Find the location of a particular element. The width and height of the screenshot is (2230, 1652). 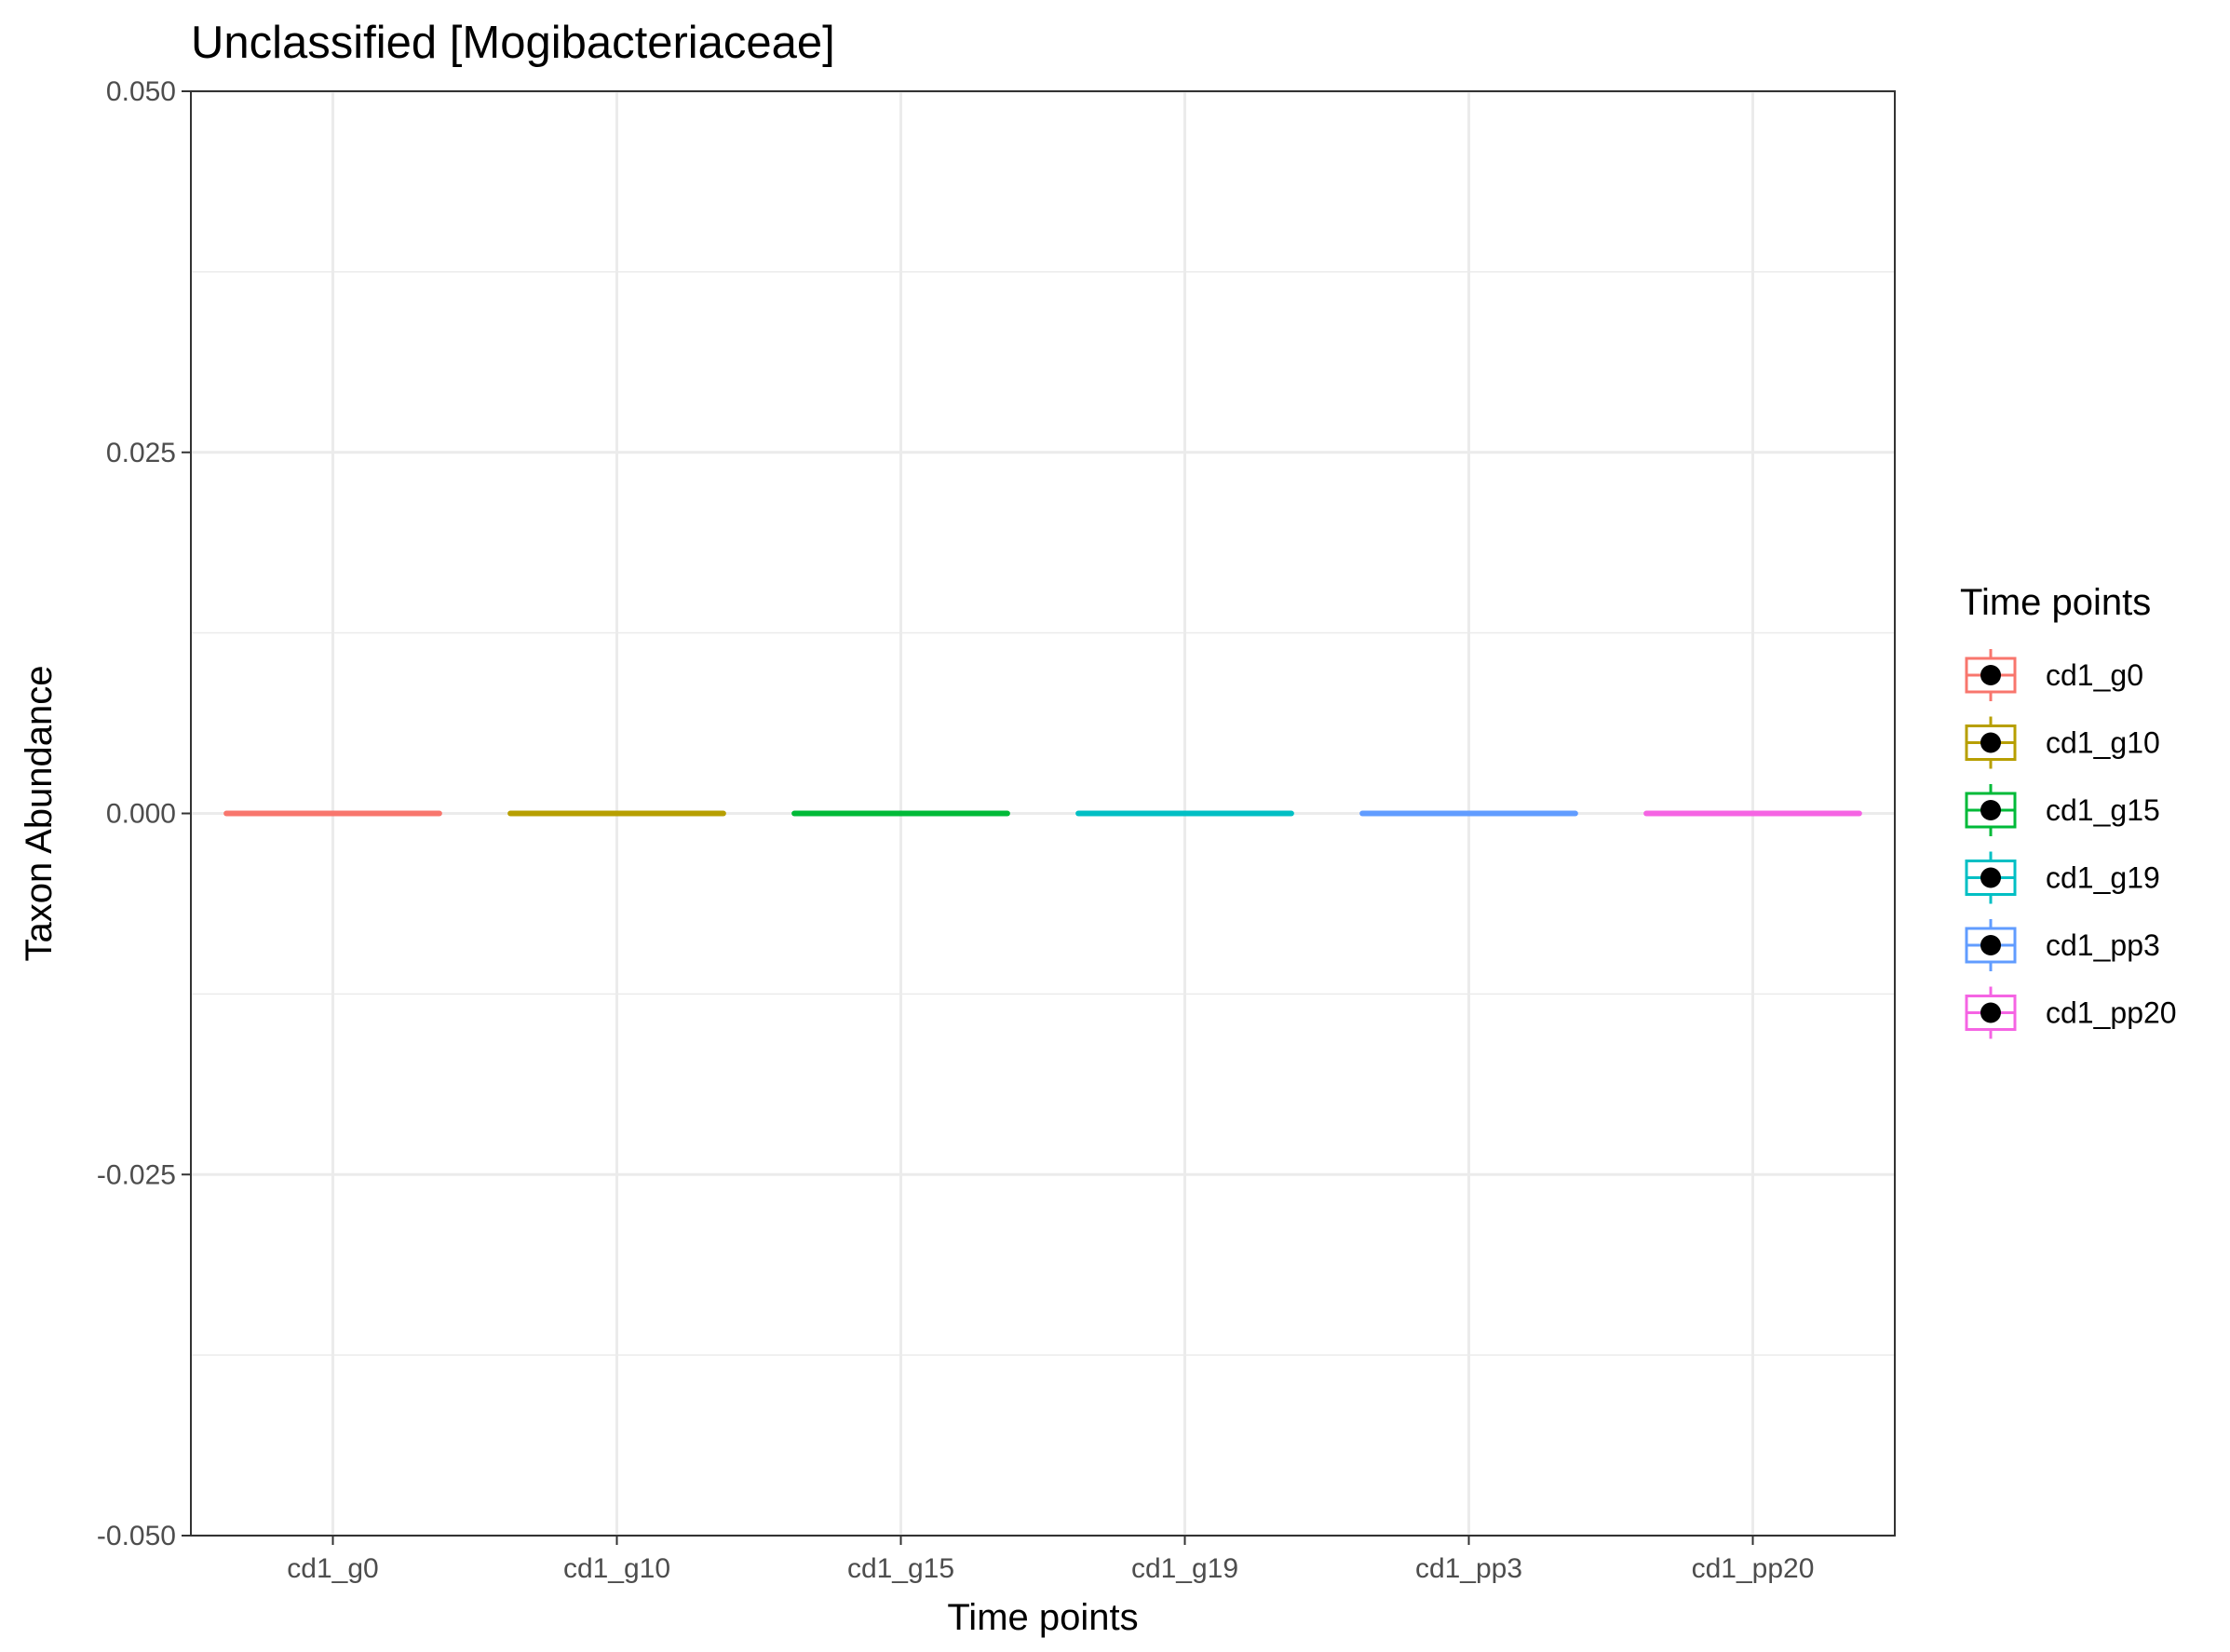

legend-item-label: cd1_pp20 is located at coordinates (2111, 1013).